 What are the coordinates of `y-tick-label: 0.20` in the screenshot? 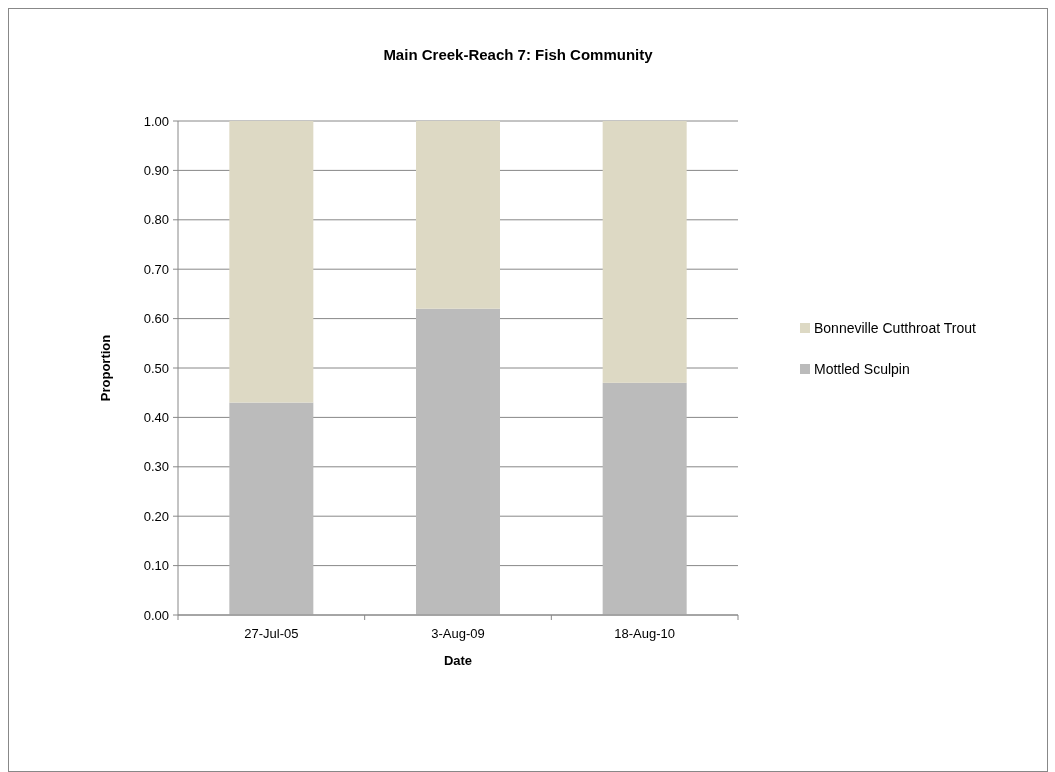 It's located at (156, 516).